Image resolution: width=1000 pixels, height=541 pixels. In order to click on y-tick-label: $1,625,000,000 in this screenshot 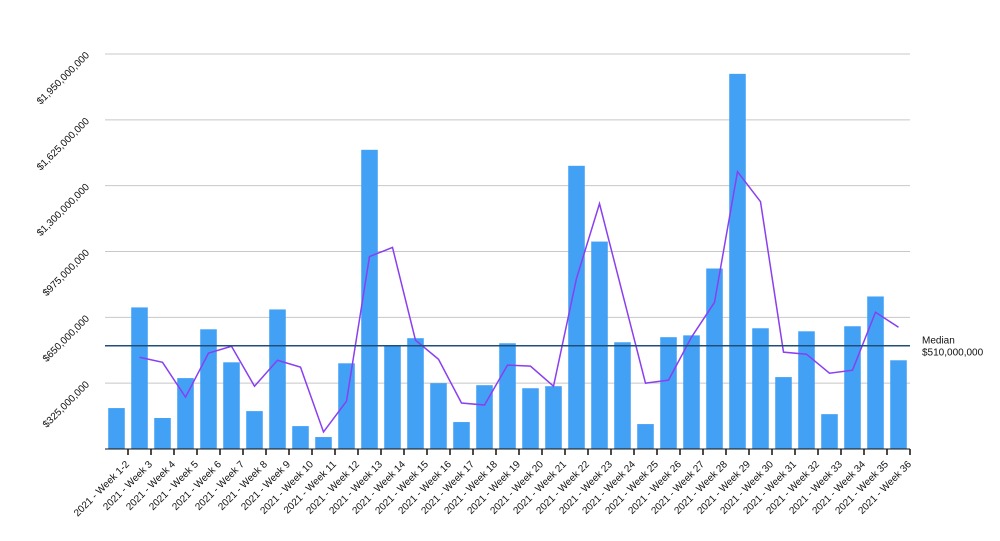, I will do `click(63, 144)`.